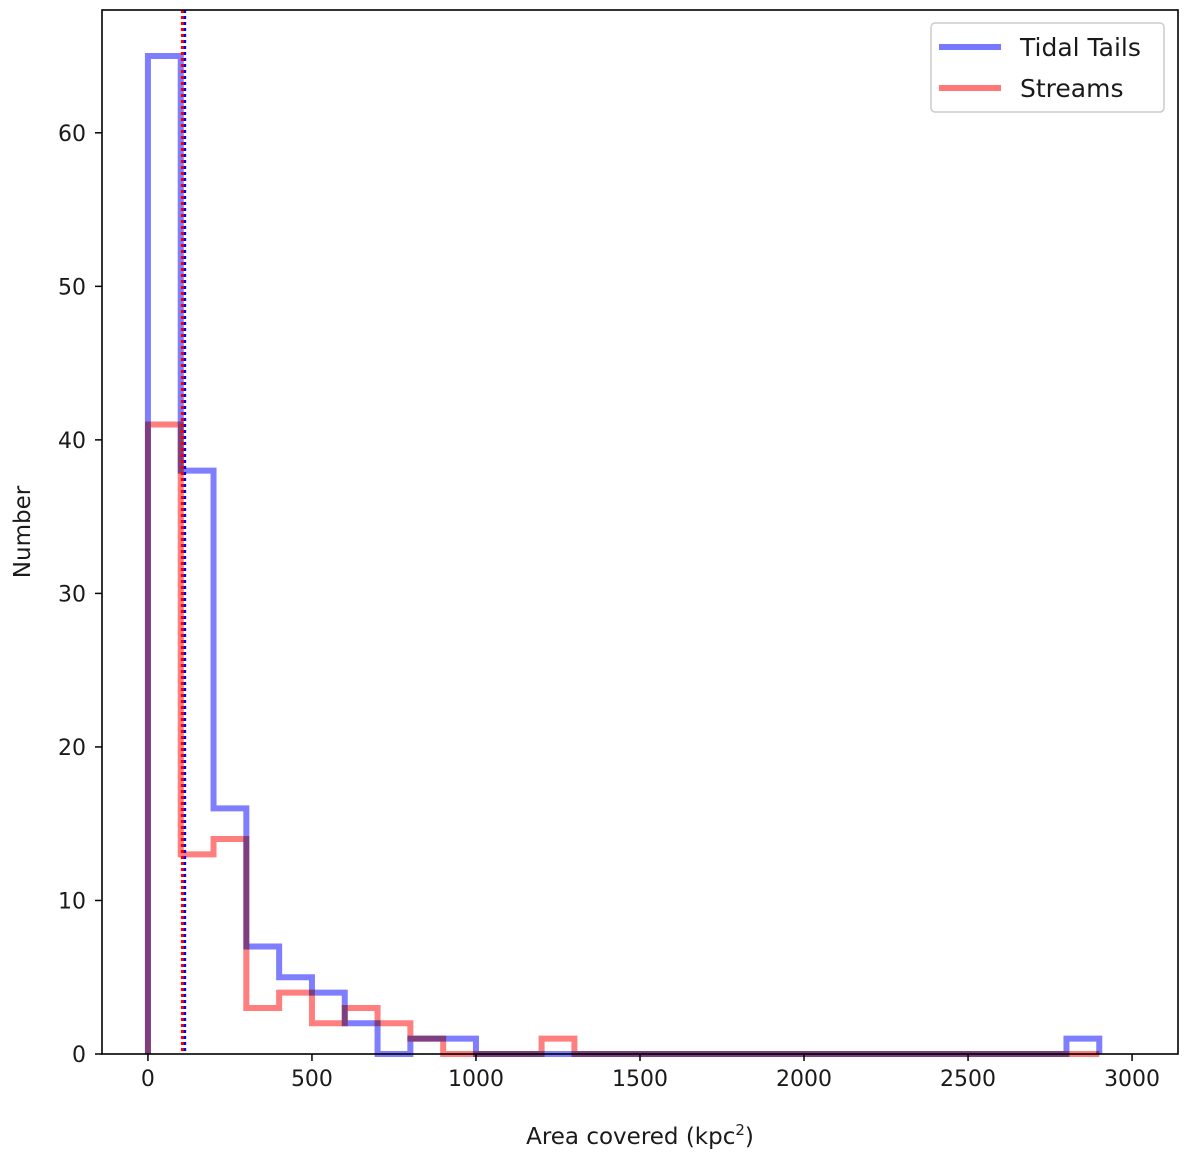 The width and height of the screenshot is (1200, 1156). Describe the element at coordinates (72, 901) in the screenshot. I see `y-tick-label: 10` at that location.